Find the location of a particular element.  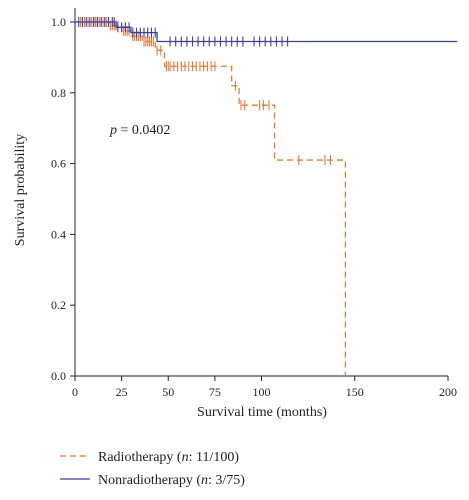

p-value-text: = 0.0402 is located at coordinates (143, 130).